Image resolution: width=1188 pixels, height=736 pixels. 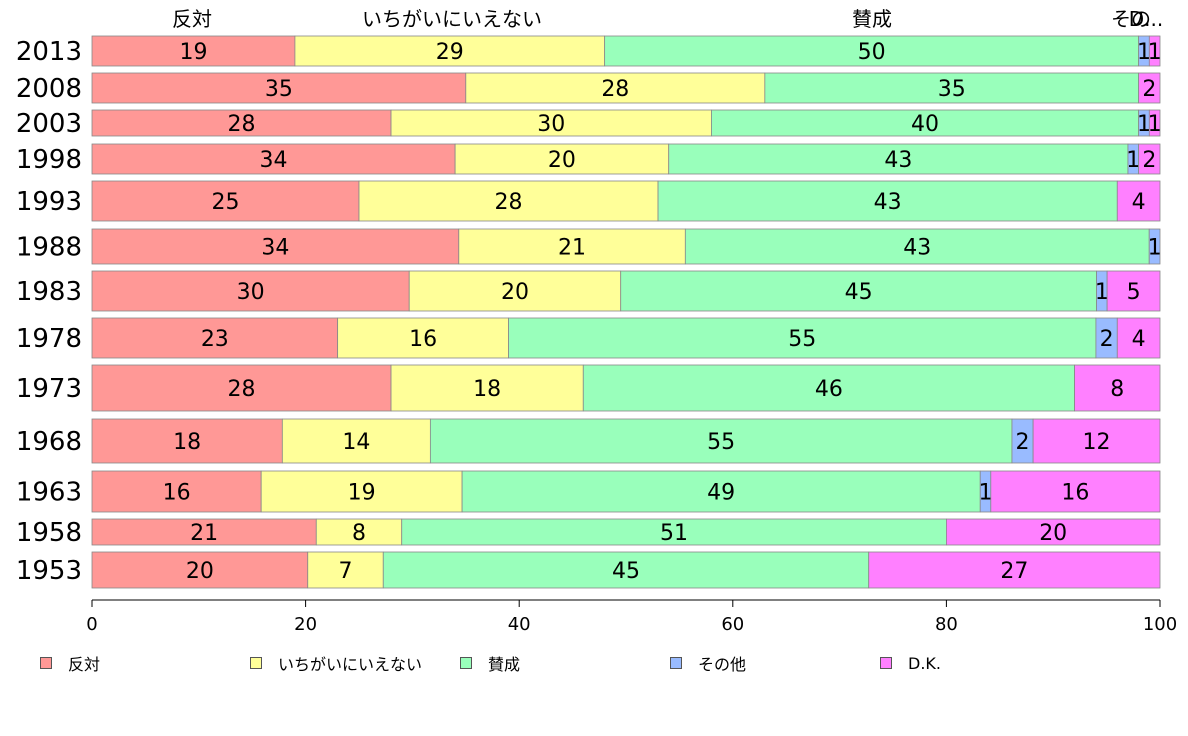 What do you see at coordinates (350, 664) in the screenshot?
I see `legend-label-ichigai: いちがいにいえない` at bounding box center [350, 664].